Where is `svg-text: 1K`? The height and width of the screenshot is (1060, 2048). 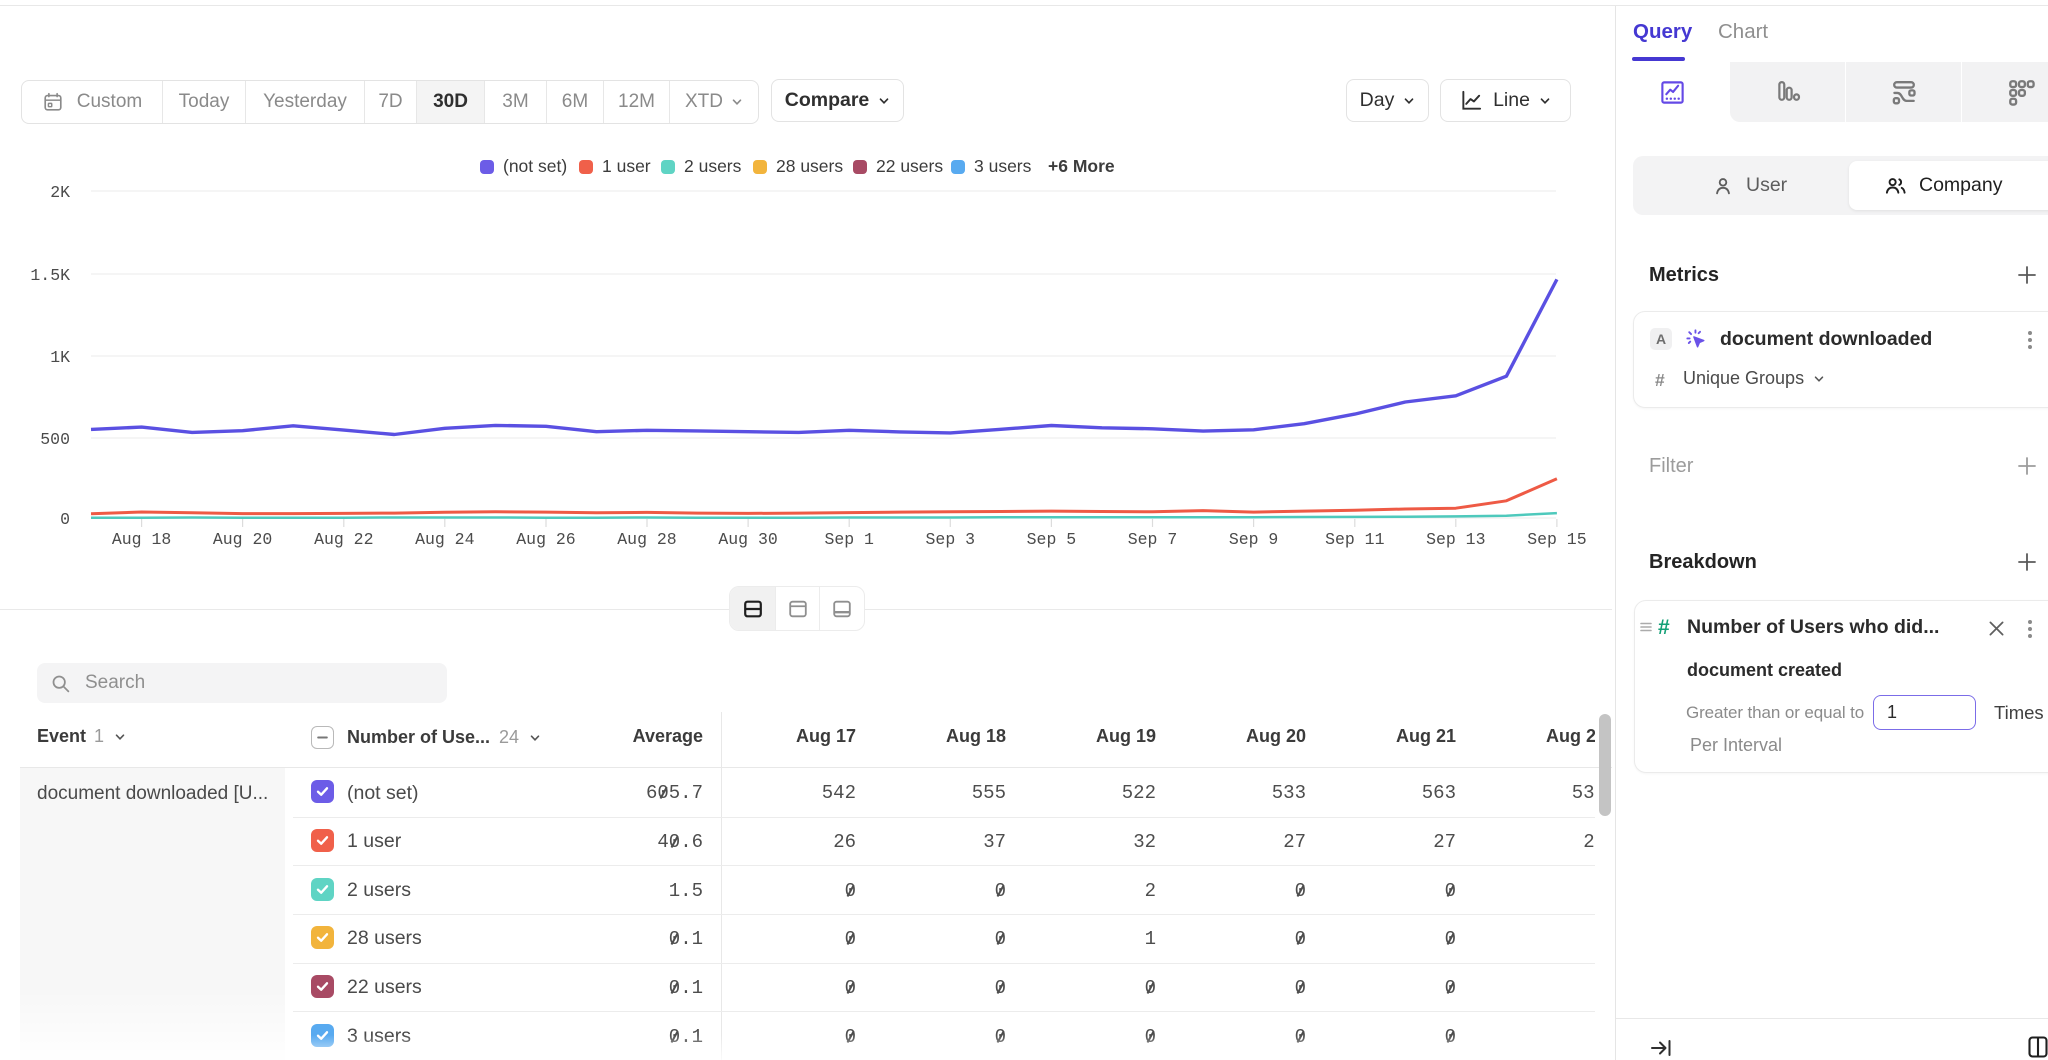 svg-text: 1K is located at coordinates (60, 357).